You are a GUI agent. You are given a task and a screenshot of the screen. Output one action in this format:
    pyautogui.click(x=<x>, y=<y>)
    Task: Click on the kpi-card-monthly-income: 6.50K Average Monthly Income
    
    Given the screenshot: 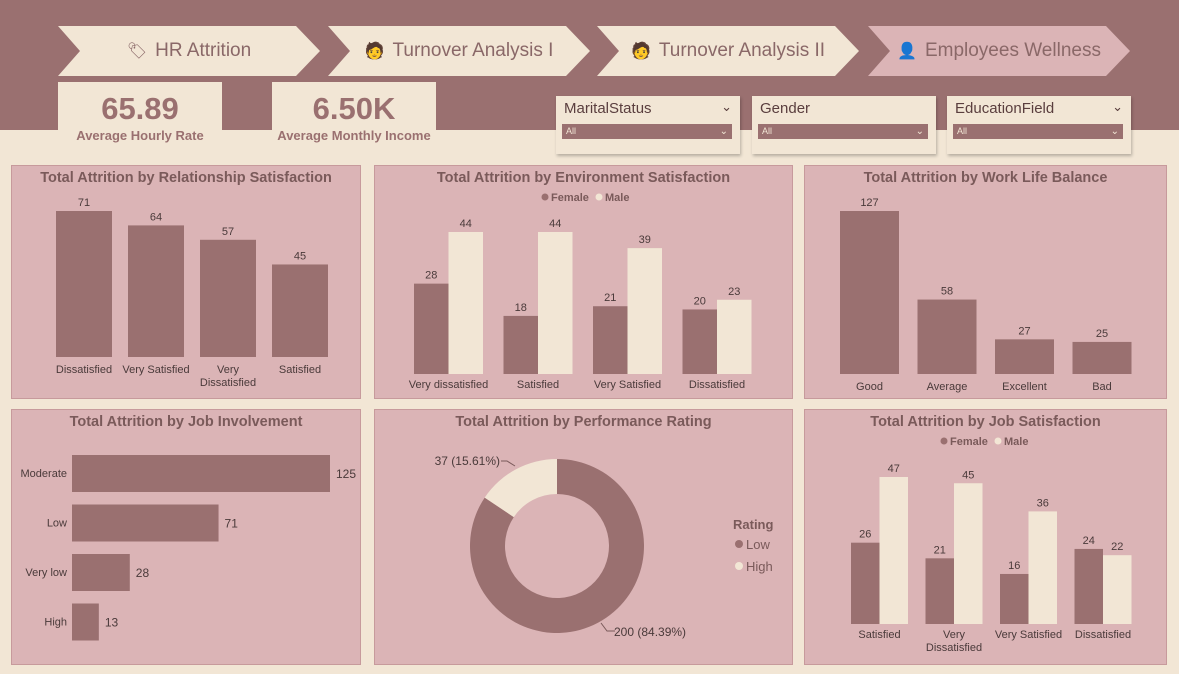 What is the action you would take?
    pyautogui.click(x=354, y=112)
    